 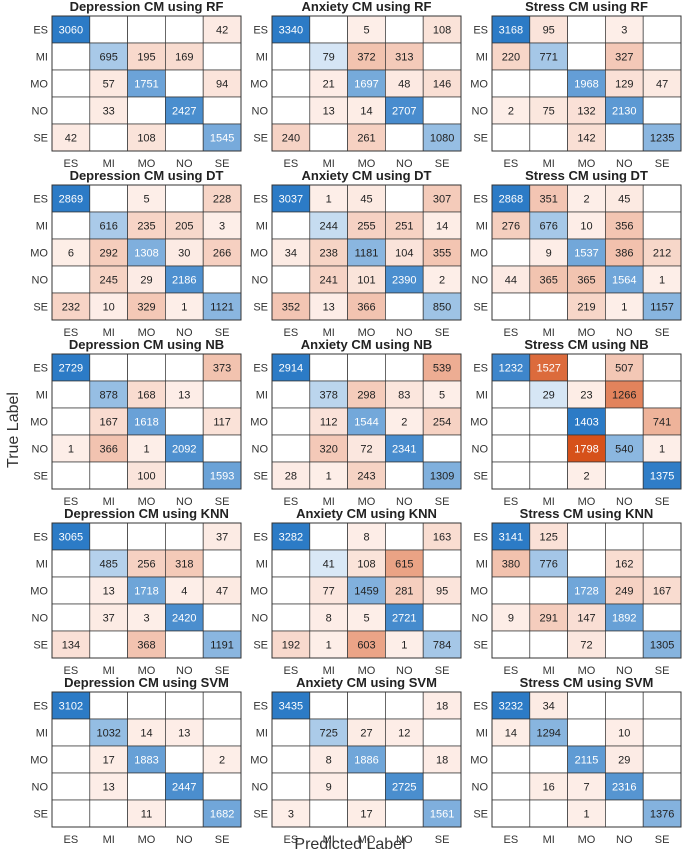 I want to click on cell-value: 10, so click(x=586, y=227).